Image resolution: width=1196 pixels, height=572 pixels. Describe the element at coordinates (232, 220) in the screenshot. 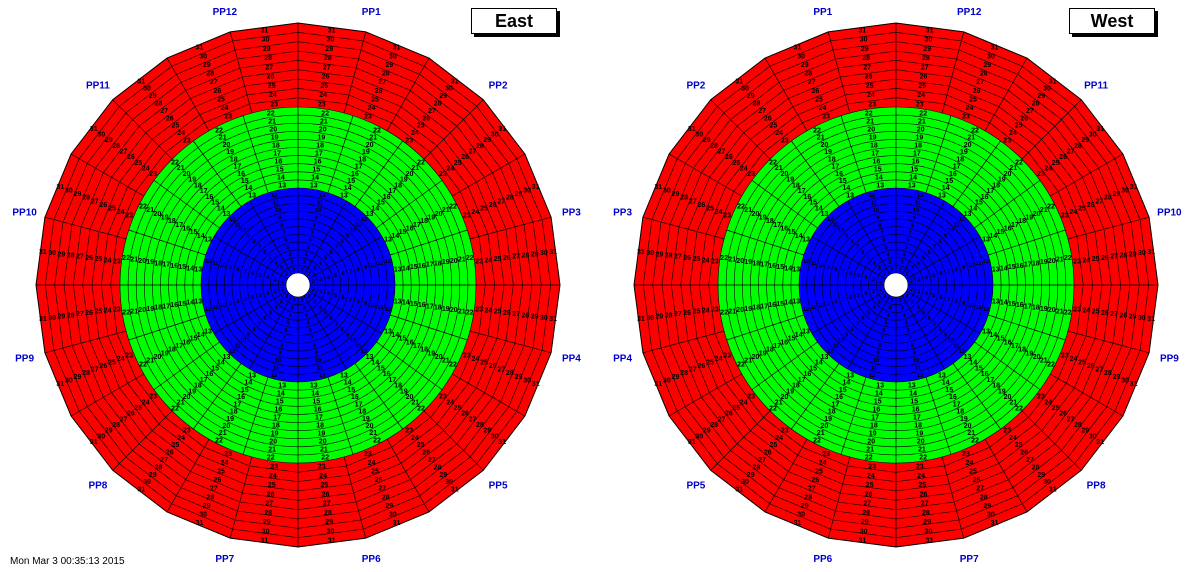

I see `cell-number: 12` at that location.